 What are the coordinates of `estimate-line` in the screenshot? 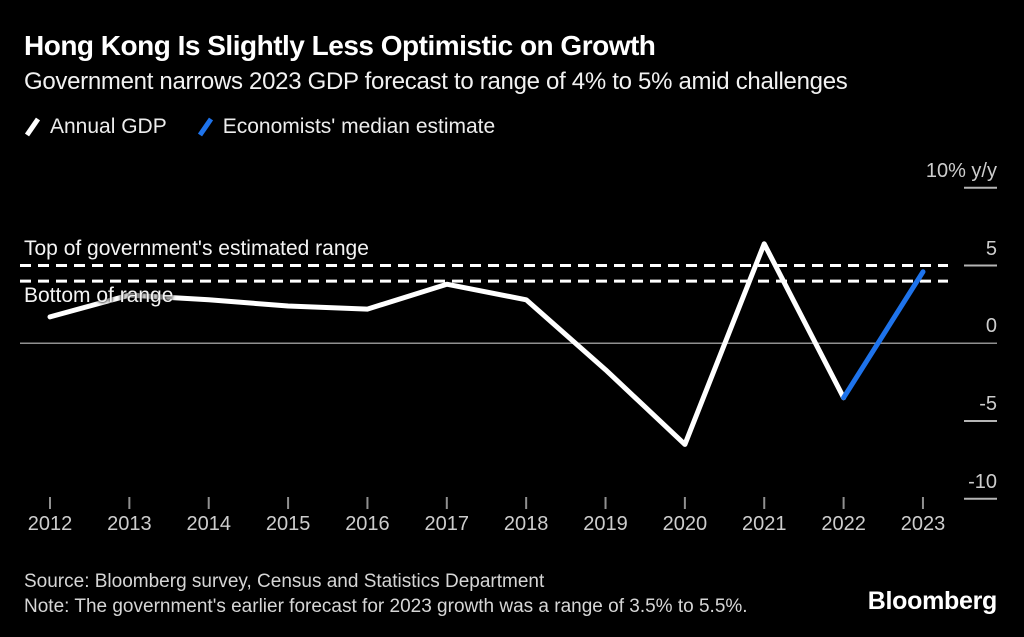 It's located at (883, 335).